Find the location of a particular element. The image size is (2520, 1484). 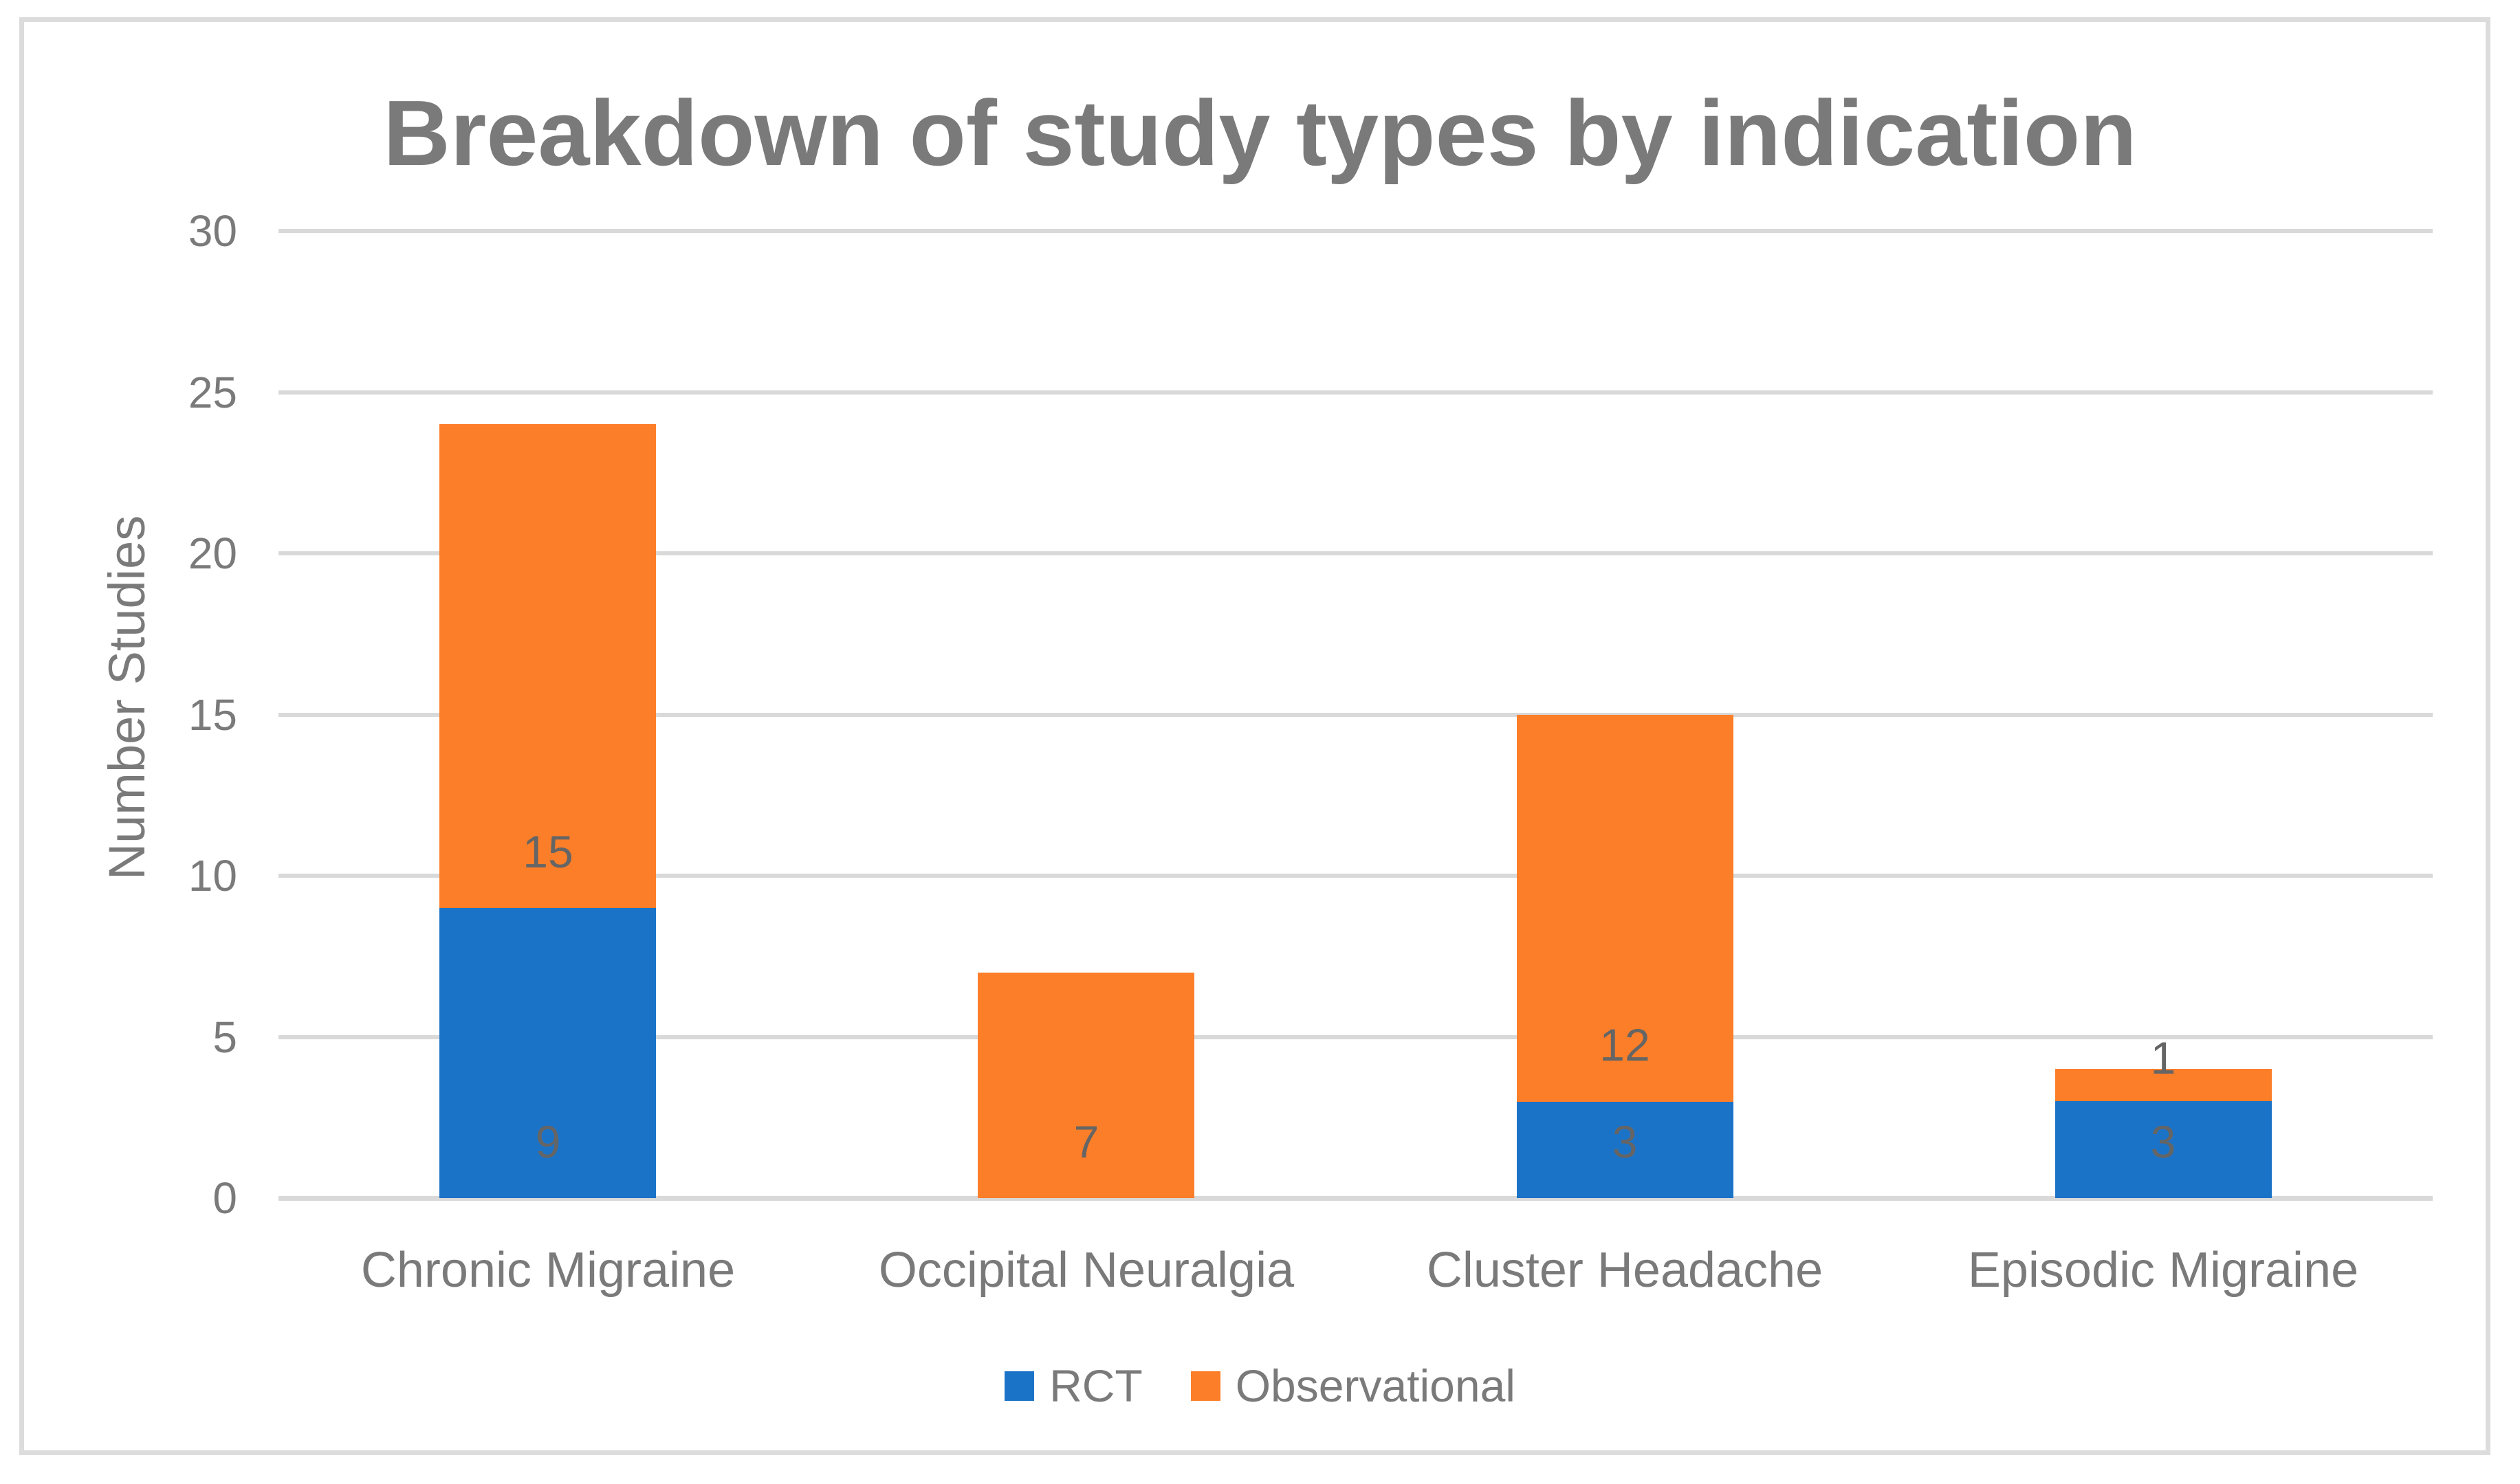

data-label-observational-cluster-headache: 12 is located at coordinates (1625, 1045).